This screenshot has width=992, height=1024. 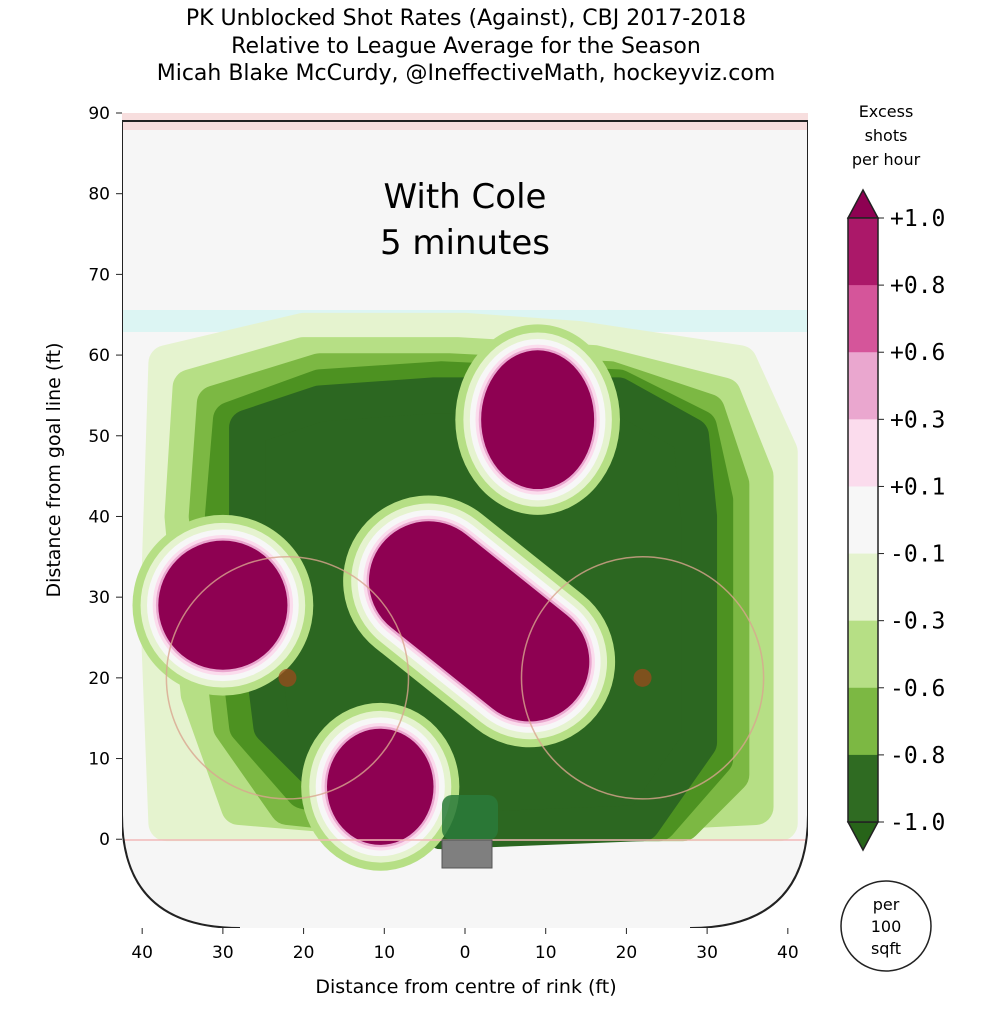 What do you see at coordinates (917, 555) in the screenshot?
I see `colorbar-tick-label: -0.1` at bounding box center [917, 555].